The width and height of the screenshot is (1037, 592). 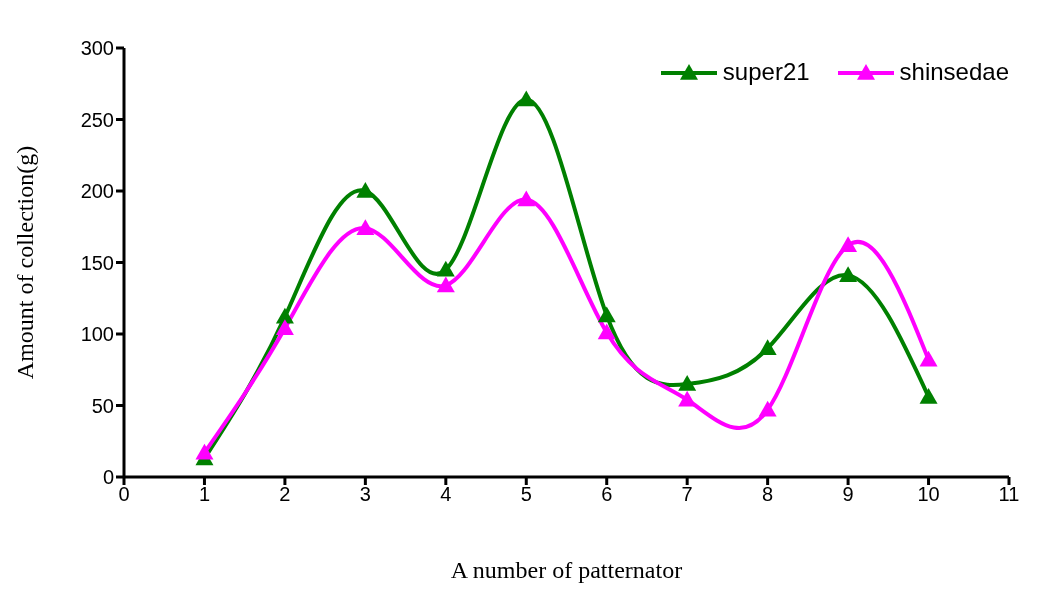 What do you see at coordinates (108, 477) in the screenshot?
I see `y-tick-label: 0` at bounding box center [108, 477].